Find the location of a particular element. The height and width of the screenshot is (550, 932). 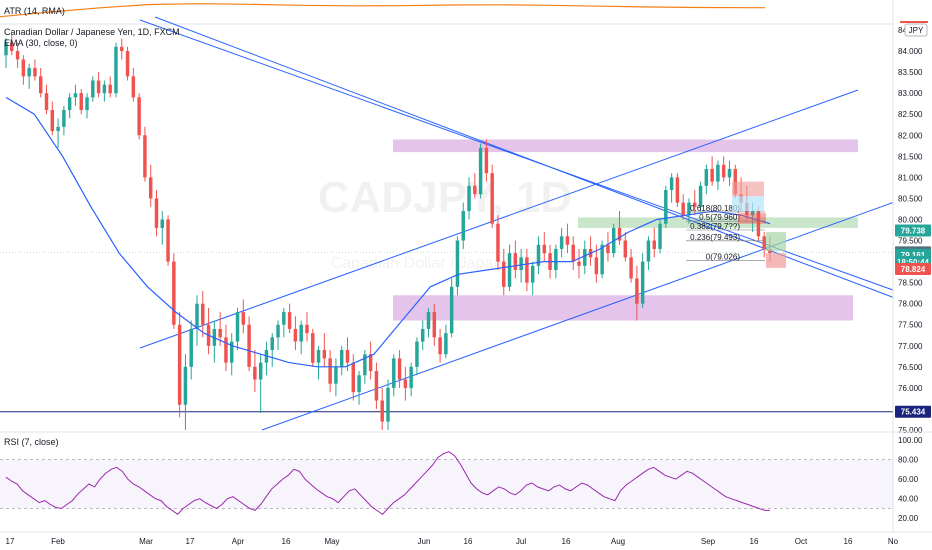

price-tag is located at coordinates (913, 411).